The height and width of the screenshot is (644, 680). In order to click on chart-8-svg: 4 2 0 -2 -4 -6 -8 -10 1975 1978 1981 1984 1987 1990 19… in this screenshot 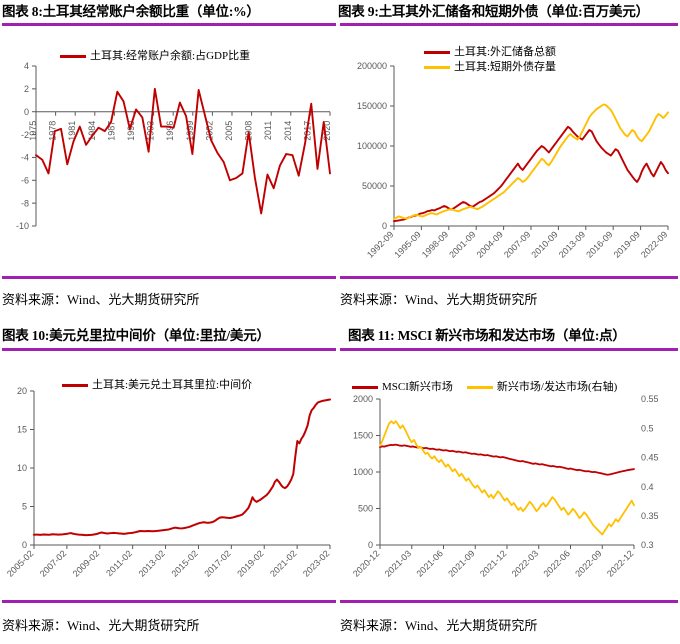, I will do `click(174, 146)`.